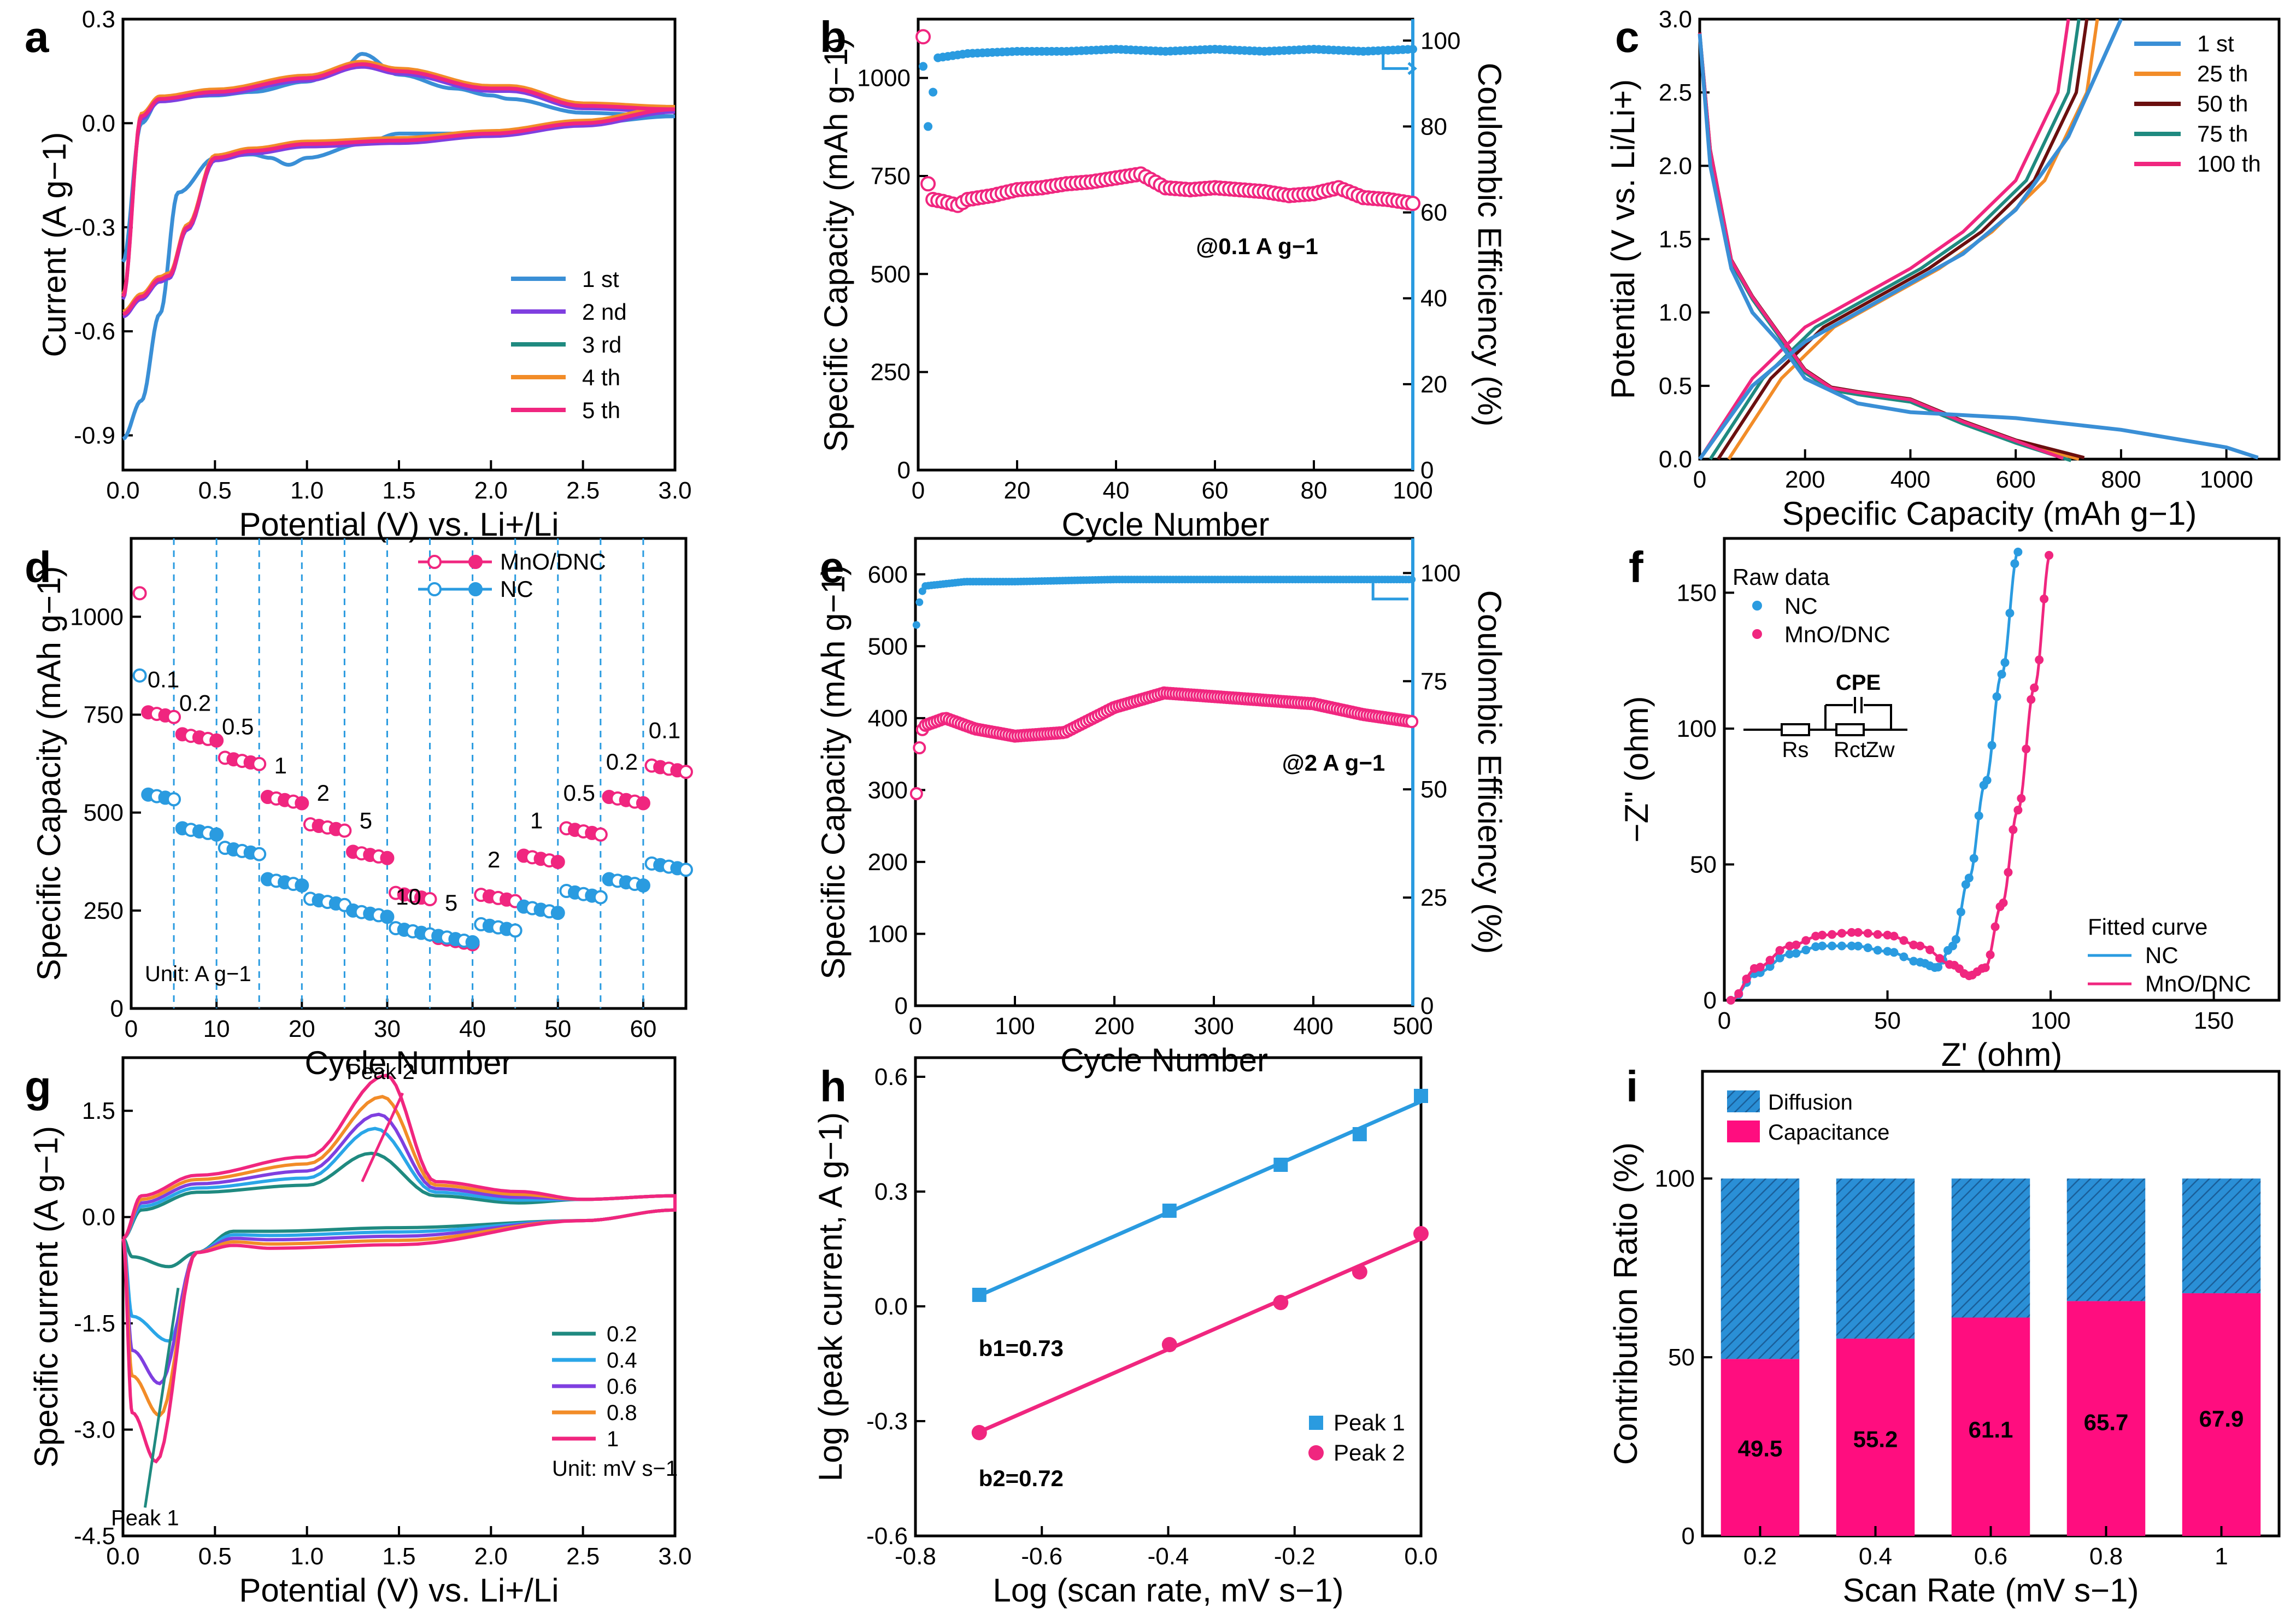 This screenshot has height=1619, width=2296. What do you see at coordinates (97, 616) in the screenshot?
I see `y-tick-label: 1000` at bounding box center [97, 616].